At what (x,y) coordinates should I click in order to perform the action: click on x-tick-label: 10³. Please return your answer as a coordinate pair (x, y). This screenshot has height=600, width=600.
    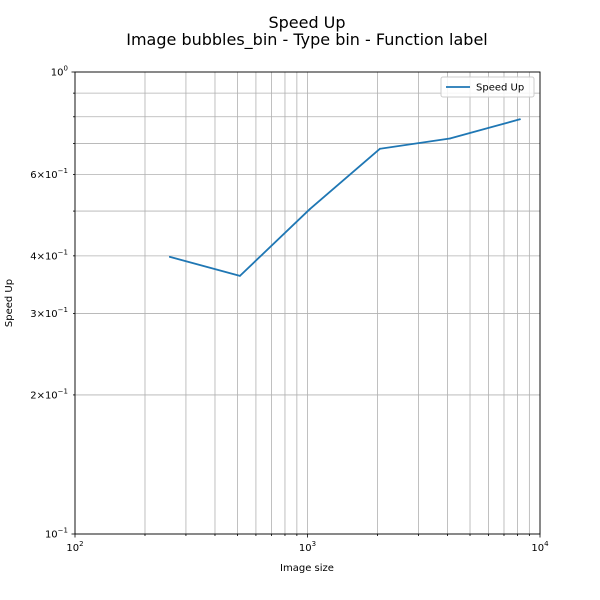
    Looking at the image, I should click on (307, 547).